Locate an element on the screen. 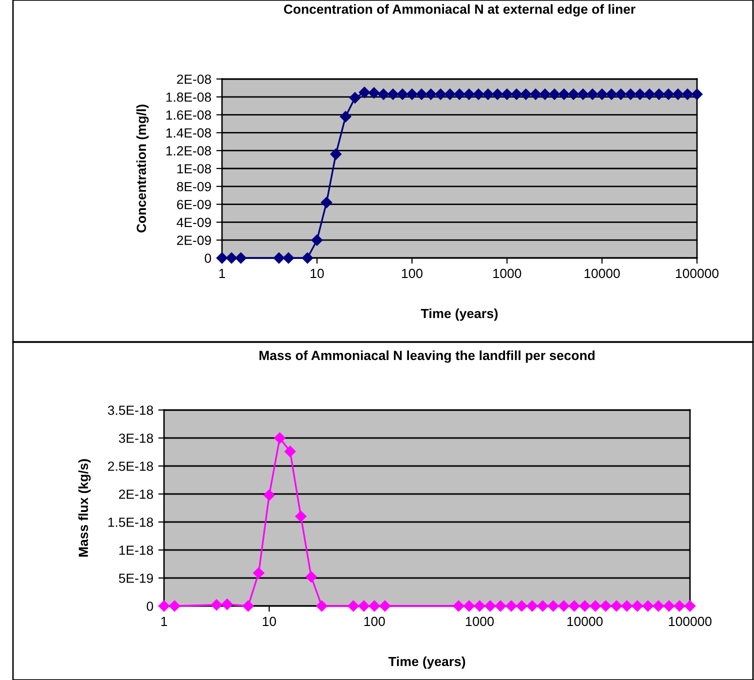 The image size is (754, 680). y-tick-label: 8E-09 is located at coordinates (193, 187).